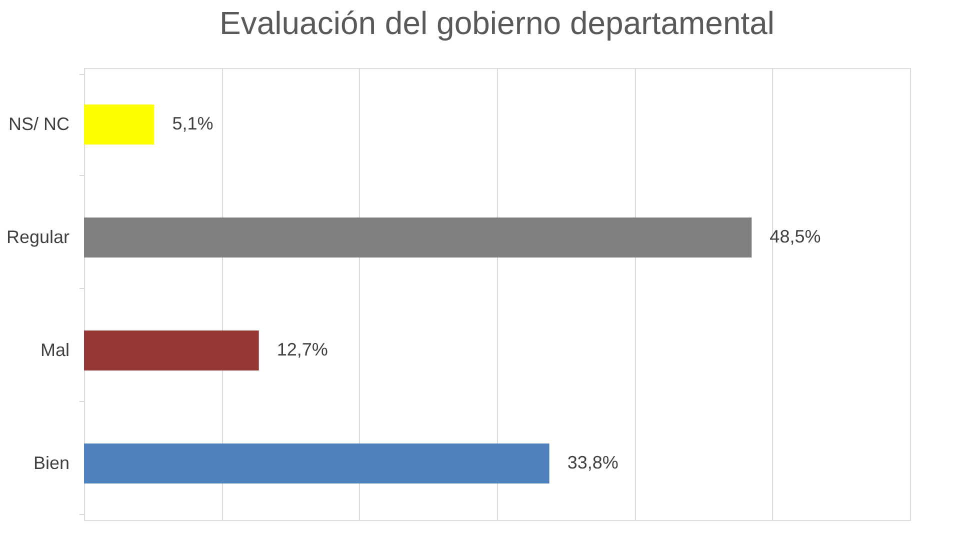 The width and height of the screenshot is (960, 540). I want to click on data-label: 33,8%, so click(592, 462).